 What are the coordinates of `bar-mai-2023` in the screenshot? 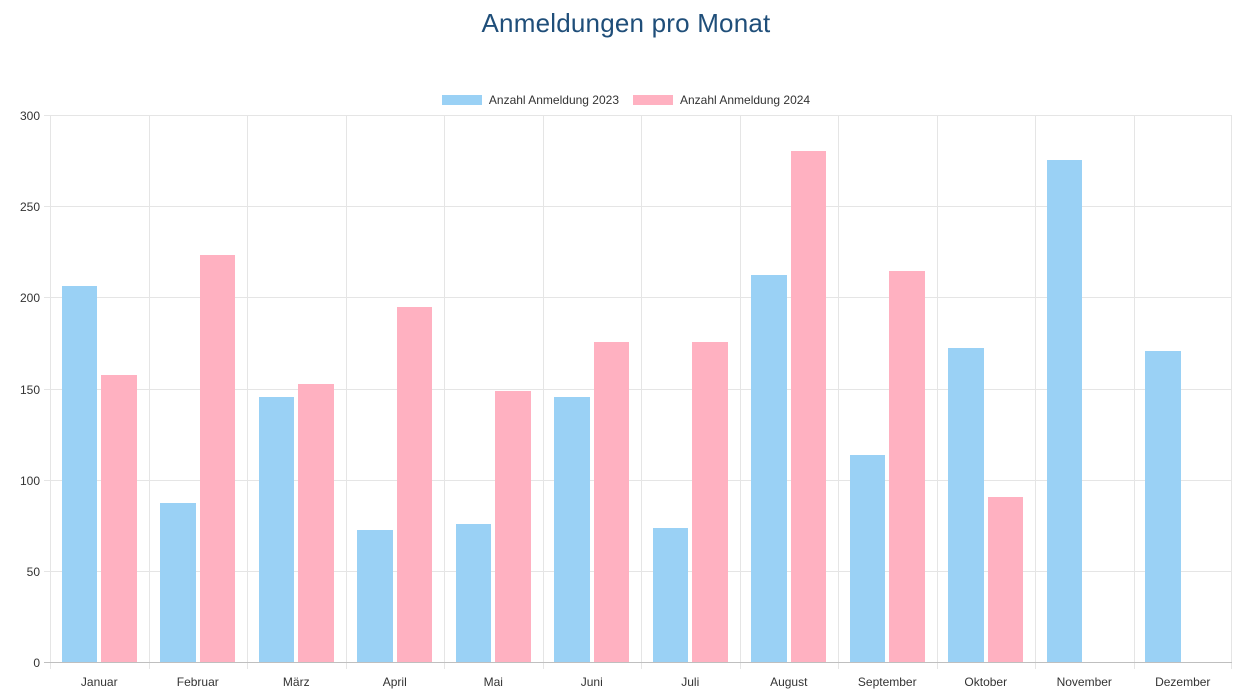 It's located at (473, 593).